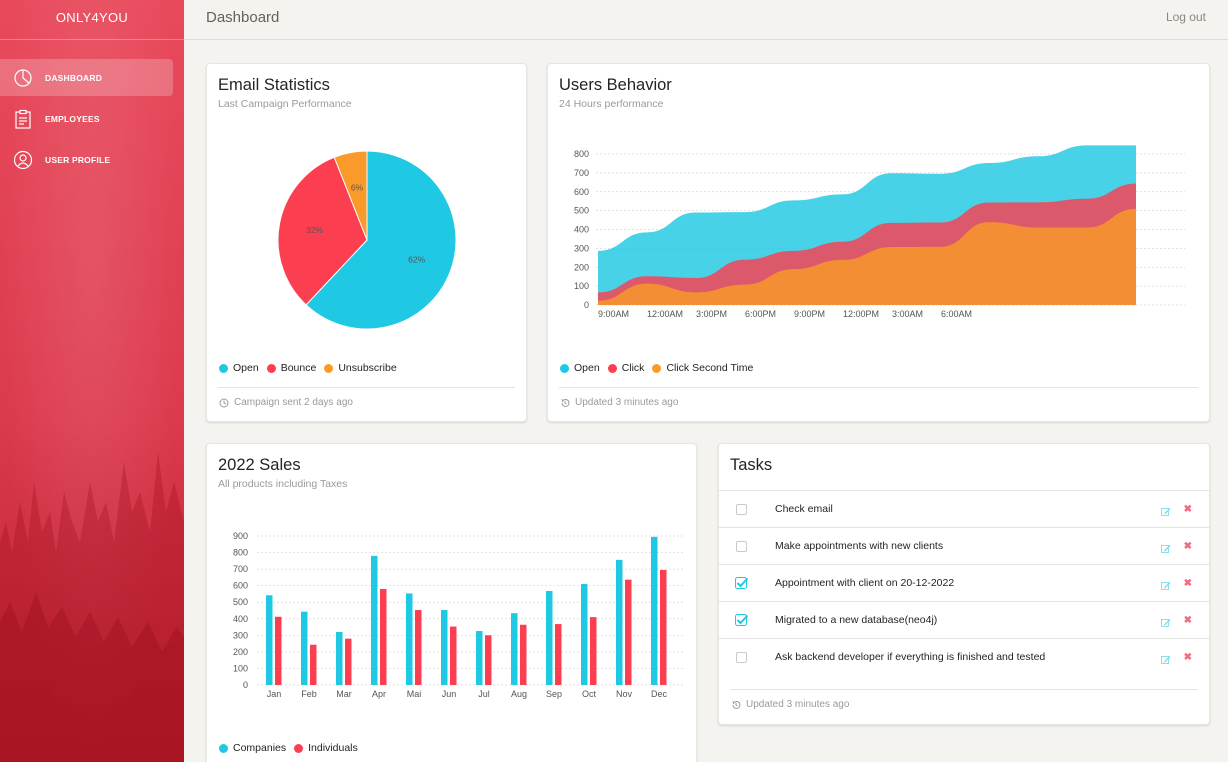 The height and width of the screenshot is (762, 1228). Describe the element at coordinates (285, 104) in the screenshot. I see `card-subtitle: Last Campaign Performance` at that location.